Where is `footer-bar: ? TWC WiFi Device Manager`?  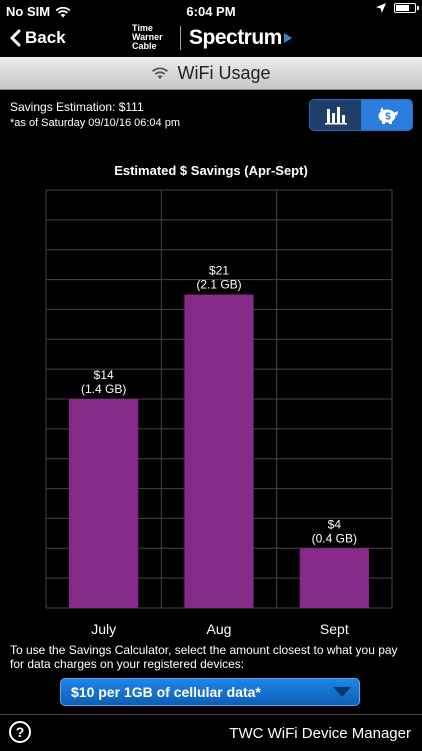
footer-bar: ? TWC WiFi Device Manager is located at coordinates (211, 732).